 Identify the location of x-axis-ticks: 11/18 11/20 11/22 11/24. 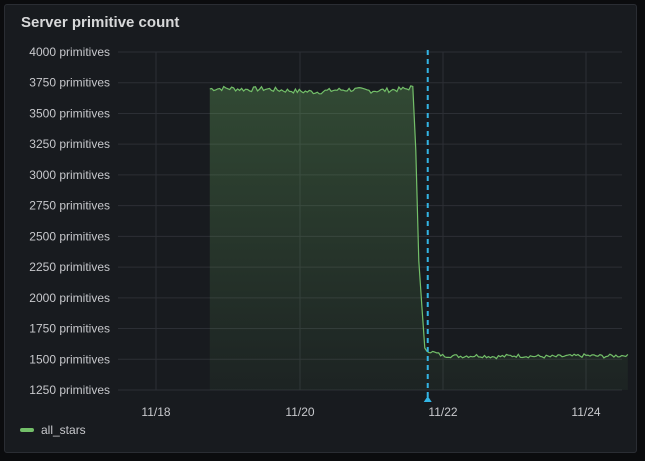
(370, 412).